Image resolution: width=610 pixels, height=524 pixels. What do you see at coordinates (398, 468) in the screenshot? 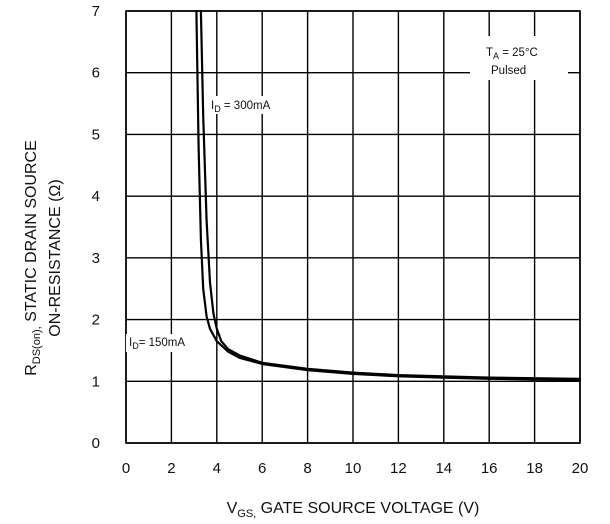
I see `x-tick-label-6: 12` at bounding box center [398, 468].